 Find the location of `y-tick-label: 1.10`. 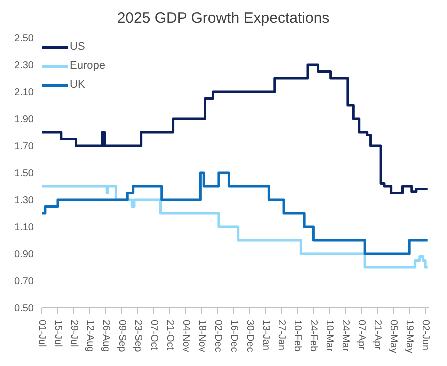

y-tick-label: 1.10 is located at coordinates (24, 228).